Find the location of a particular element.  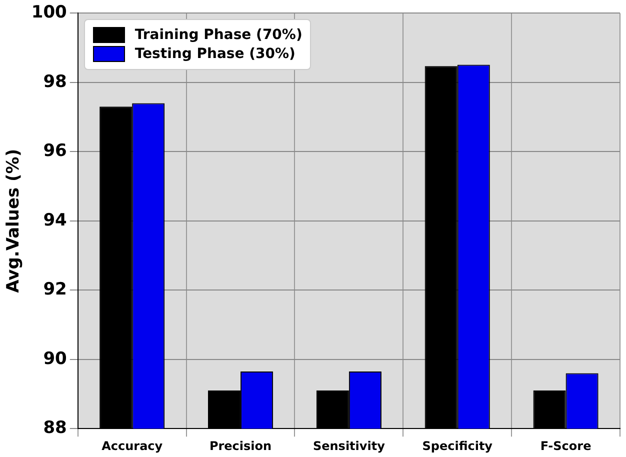

x-tick-label: Specificity is located at coordinates (457, 445).